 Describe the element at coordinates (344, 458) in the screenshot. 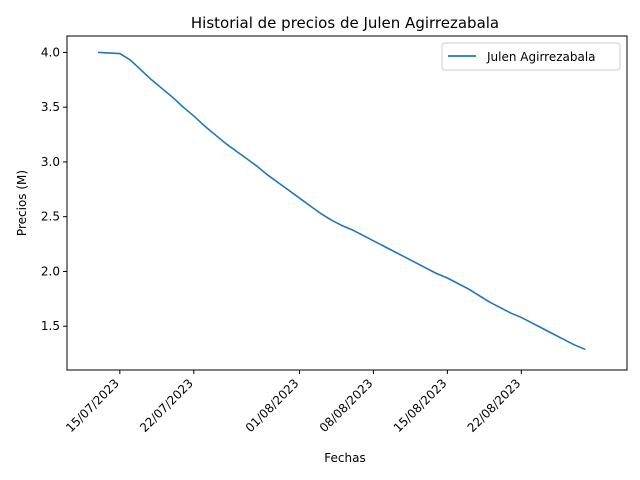

I see `x-axis-label: Fechas` at that location.